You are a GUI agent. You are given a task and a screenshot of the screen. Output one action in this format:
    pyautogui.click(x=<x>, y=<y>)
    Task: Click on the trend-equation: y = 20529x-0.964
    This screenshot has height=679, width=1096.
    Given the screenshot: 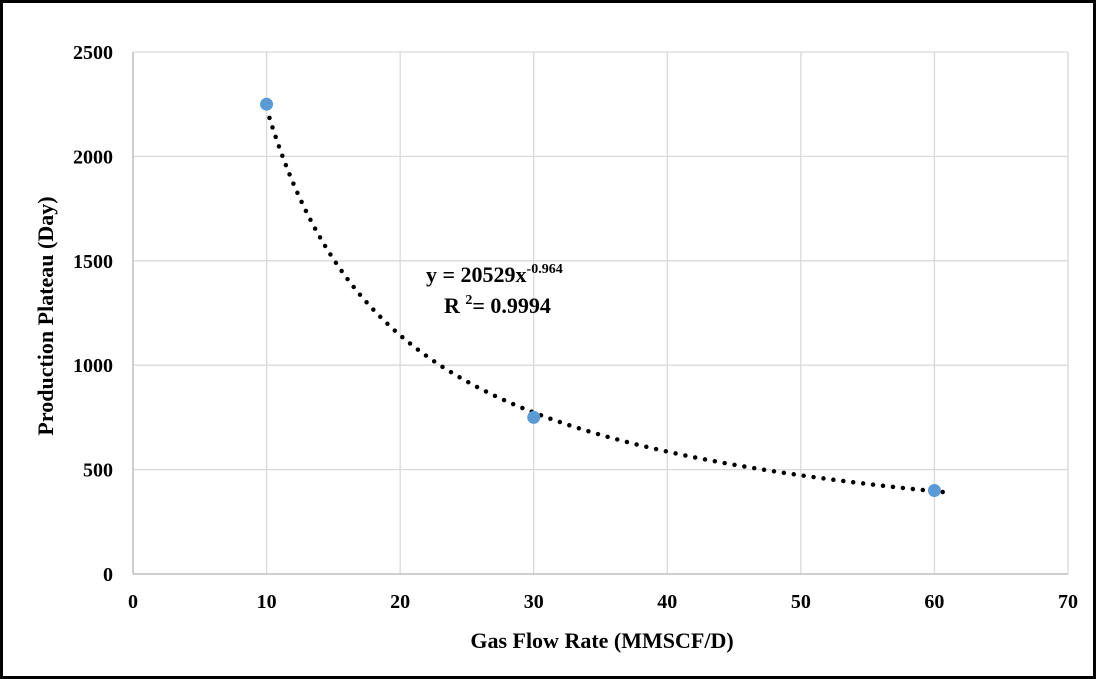 What is the action you would take?
    pyautogui.click(x=494, y=274)
    